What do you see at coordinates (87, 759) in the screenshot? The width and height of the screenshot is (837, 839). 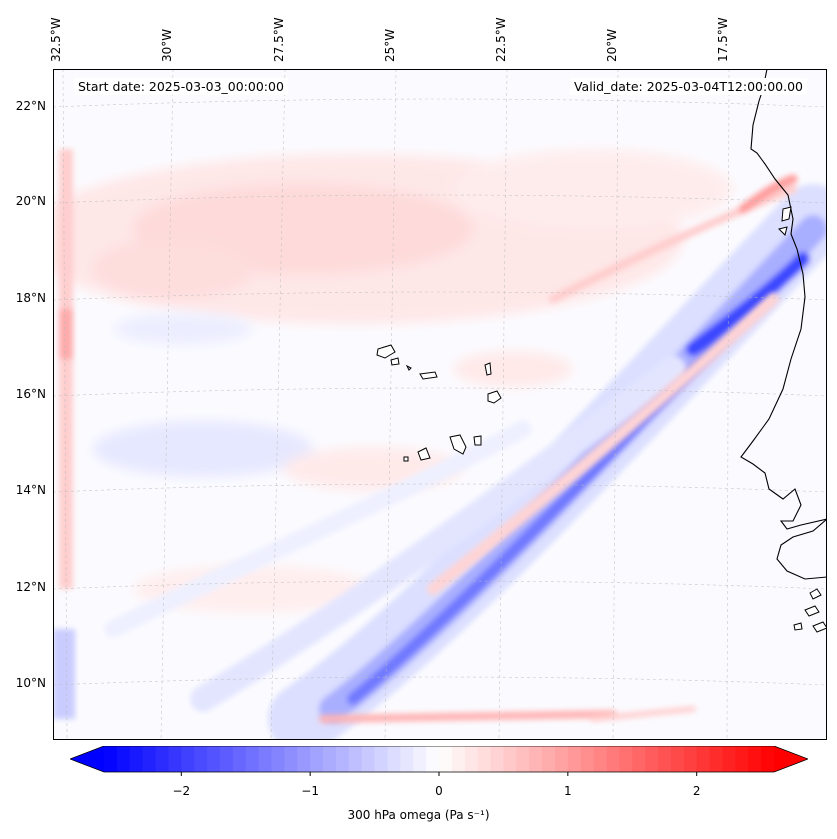 I see `colorbar-extend-min` at bounding box center [87, 759].